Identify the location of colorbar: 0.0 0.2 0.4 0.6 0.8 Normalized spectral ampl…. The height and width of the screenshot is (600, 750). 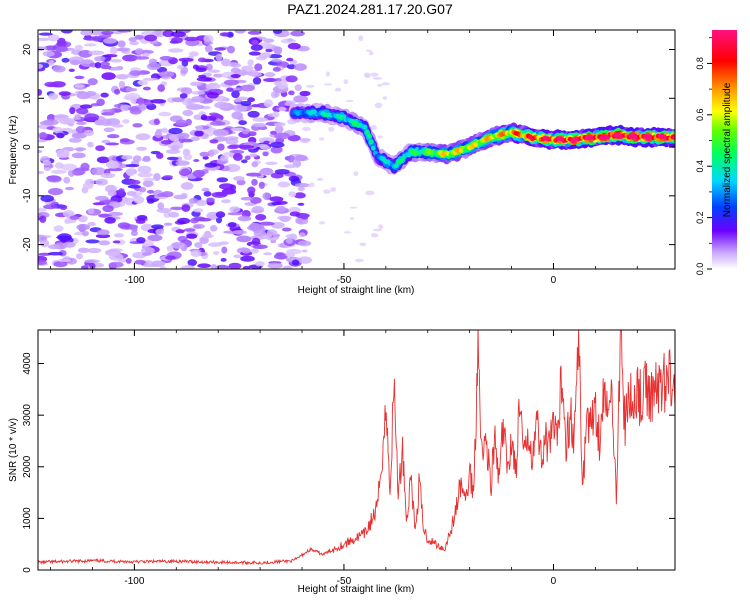
(716, 152).